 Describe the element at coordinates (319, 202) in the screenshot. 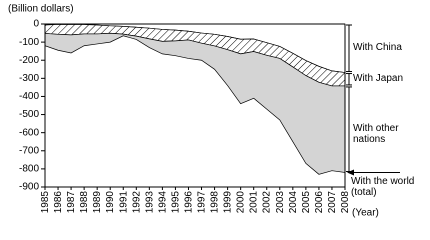

I see `x-tick-label: 2006` at that location.